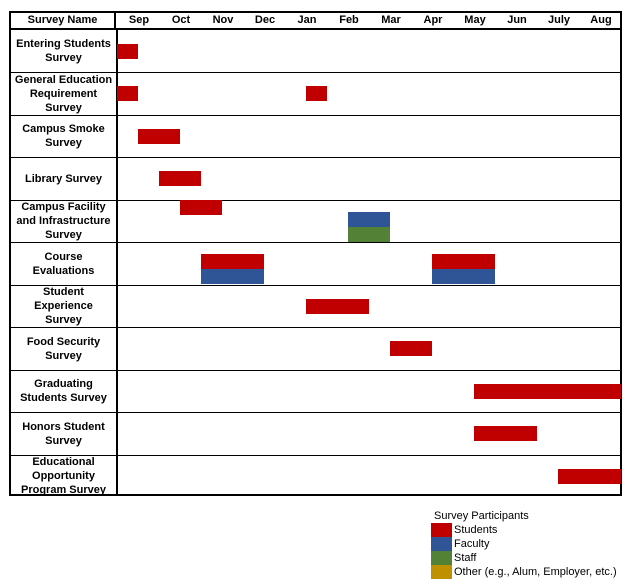  What do you see at coordinates (472, 544) in the screenshot?
I see `legend-label: Faculty` at bounding box center [472, 544].